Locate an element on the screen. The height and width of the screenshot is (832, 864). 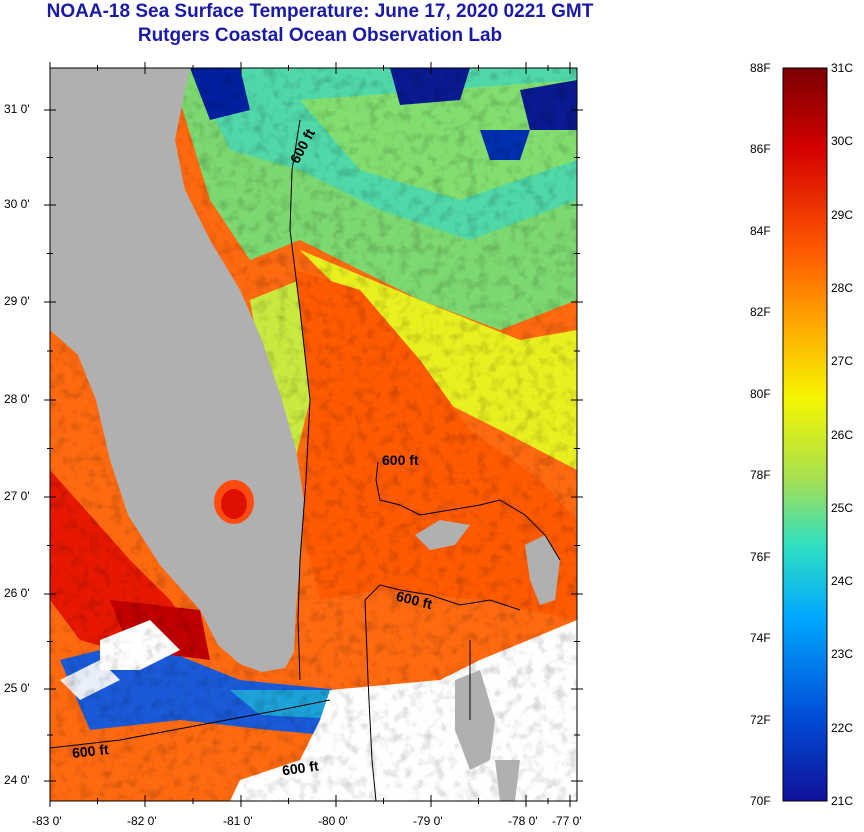
abaco-land is located at coordinates (542, 570).